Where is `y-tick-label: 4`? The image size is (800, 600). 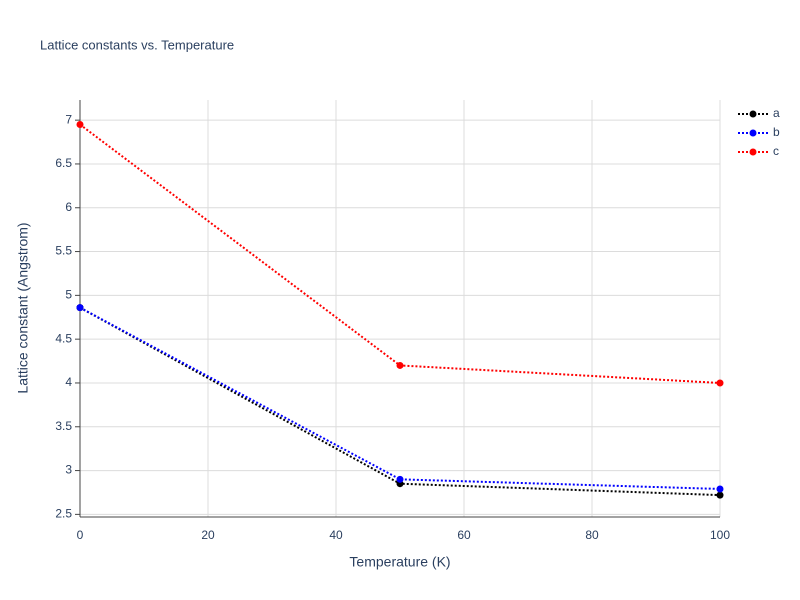
y-tick-label: 4 is located at coordinates (68, 382).